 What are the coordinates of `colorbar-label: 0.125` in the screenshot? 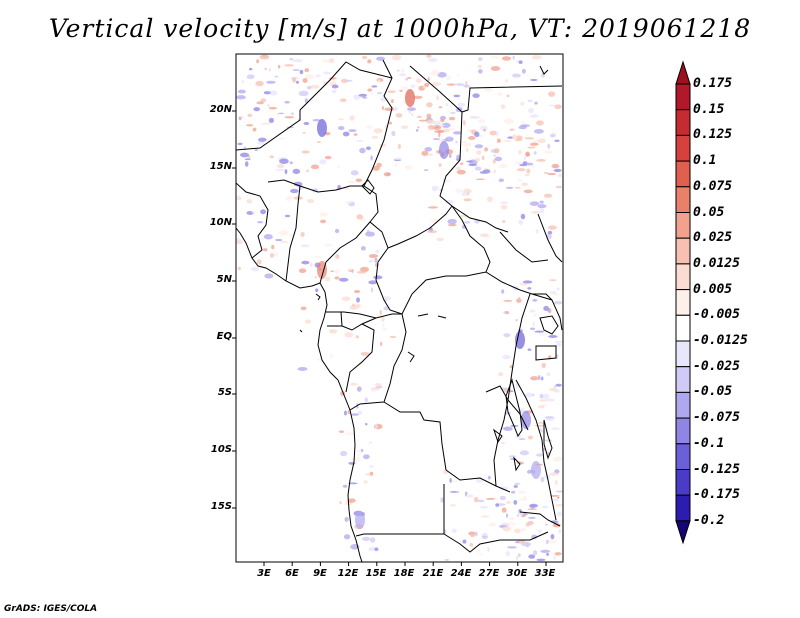 It's located at (713, 135).